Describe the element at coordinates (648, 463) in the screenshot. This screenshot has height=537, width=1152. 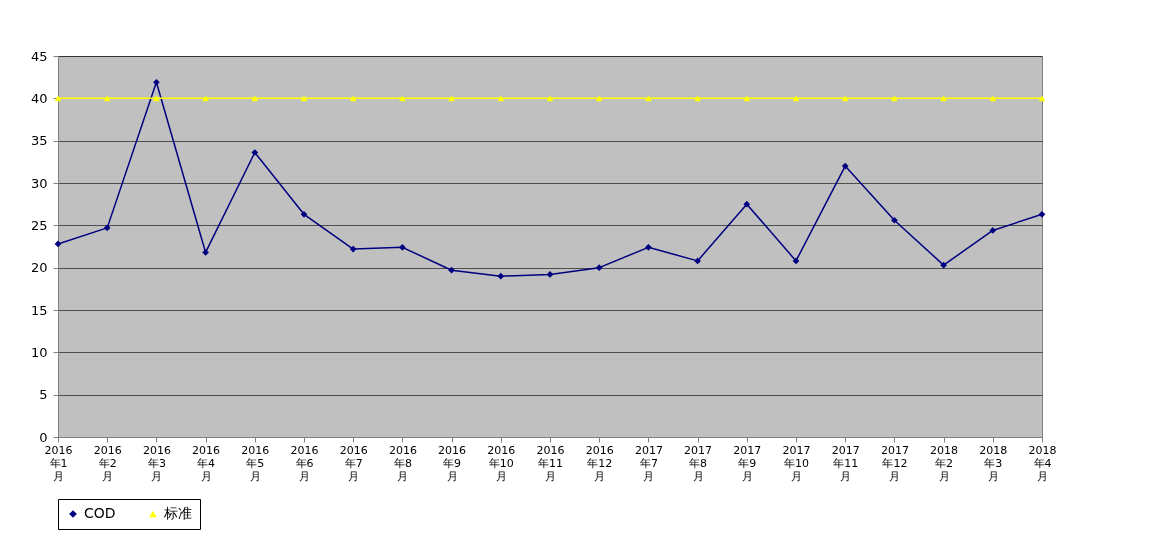
I see `x-tick-label: 2017年7月` at that location.